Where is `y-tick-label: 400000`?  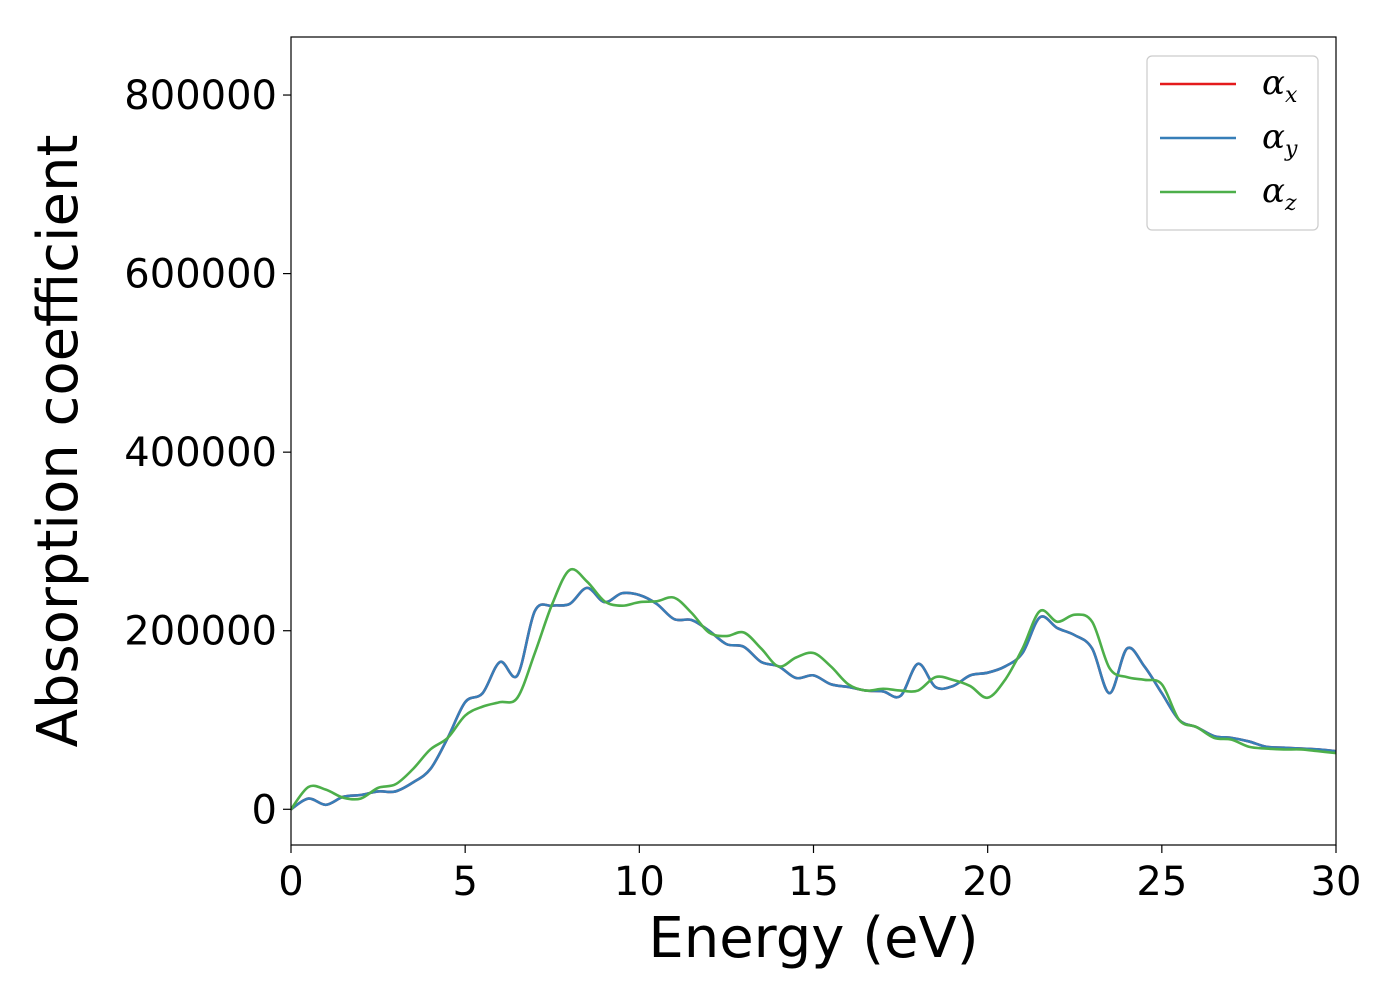
y-tick-label: 400000 is located at coordinates (200, 453).